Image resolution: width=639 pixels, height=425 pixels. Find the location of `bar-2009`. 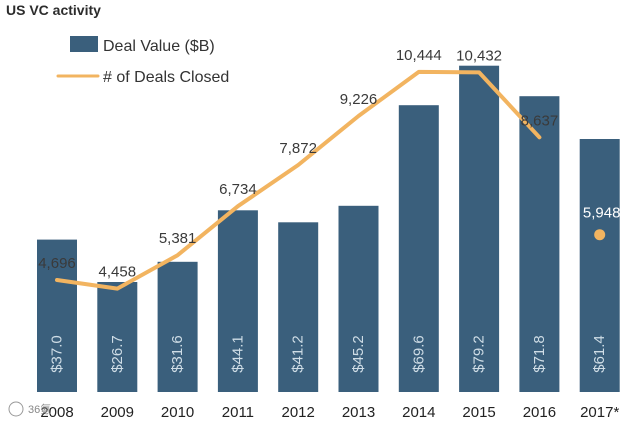

bar-2009 is located at coordinates (117, 337).